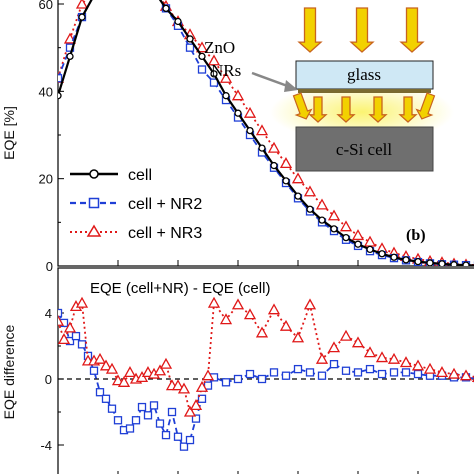  I want to click on zno-label: ZnO, so click(219, 47).